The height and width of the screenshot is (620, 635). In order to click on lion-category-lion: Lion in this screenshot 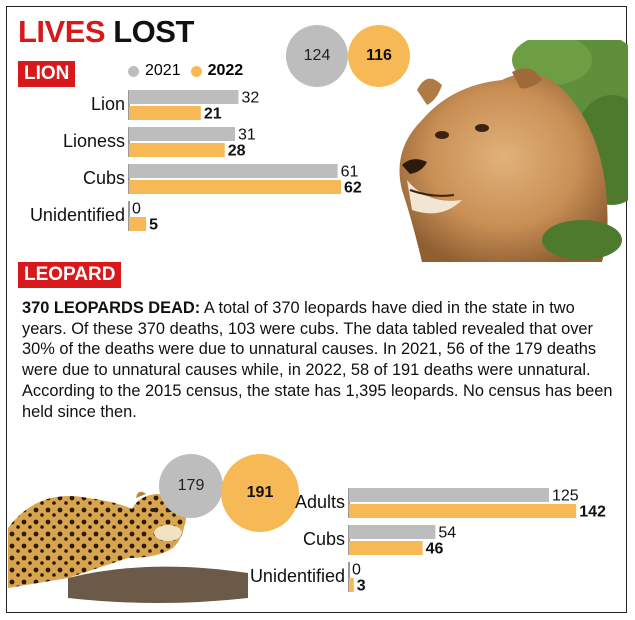, I will do `click(108, 104)`.